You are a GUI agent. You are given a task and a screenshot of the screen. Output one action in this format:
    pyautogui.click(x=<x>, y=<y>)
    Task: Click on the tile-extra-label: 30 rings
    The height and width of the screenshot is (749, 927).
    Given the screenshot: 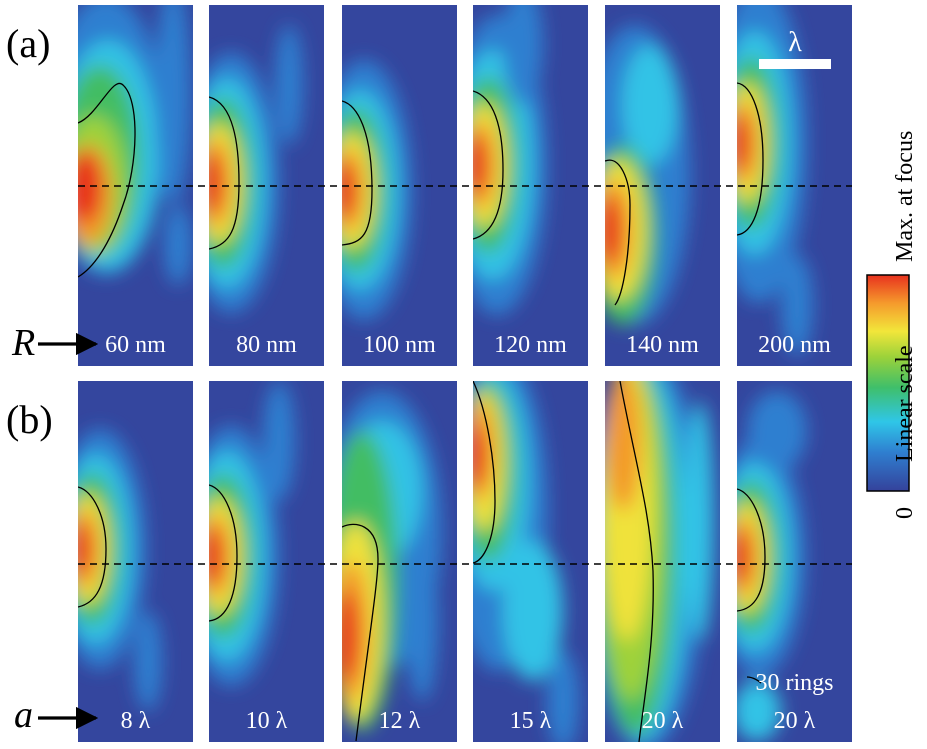 What is the action you would take?
    pyautogui.click(x=795, y=683)
    